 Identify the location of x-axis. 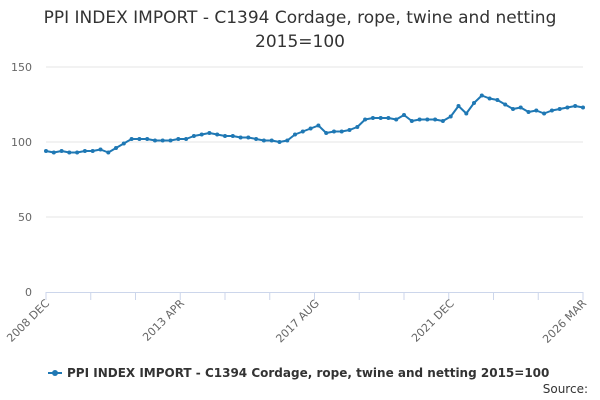
(314, 296).